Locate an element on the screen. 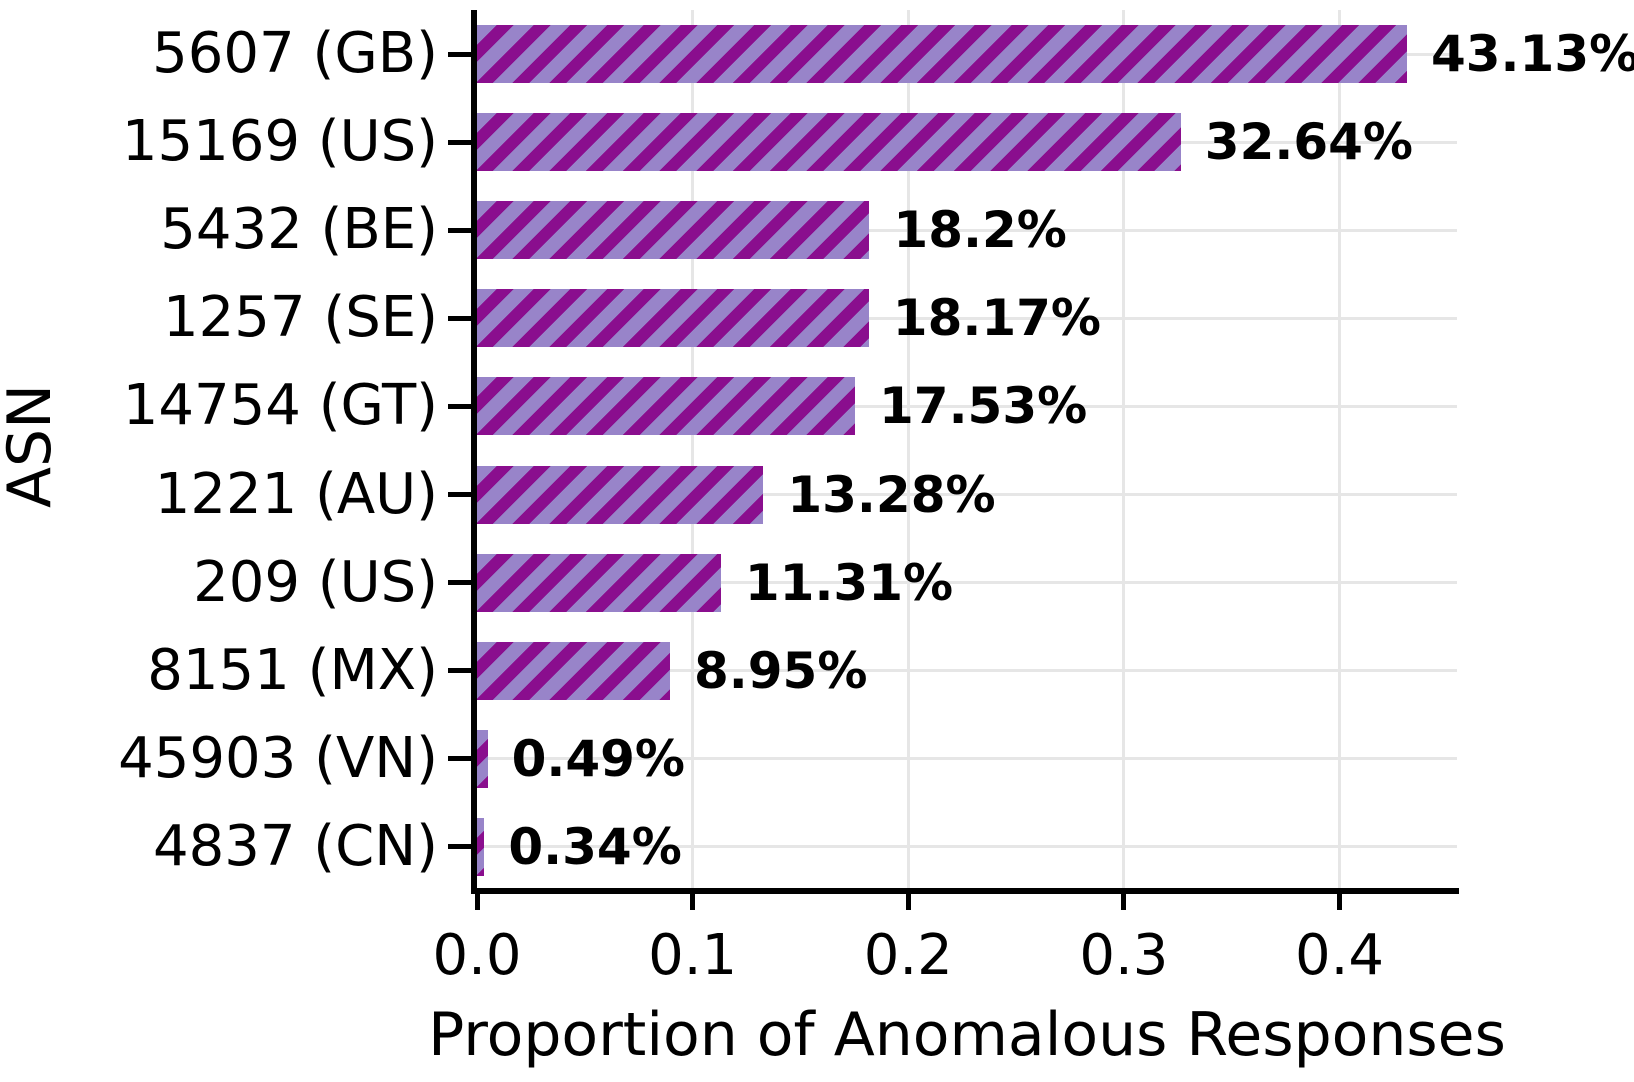 Image resolution: width=1634 pixels, height=1082 pixels. bar-value-label: 18.2% is located at coordinates (980, 230).